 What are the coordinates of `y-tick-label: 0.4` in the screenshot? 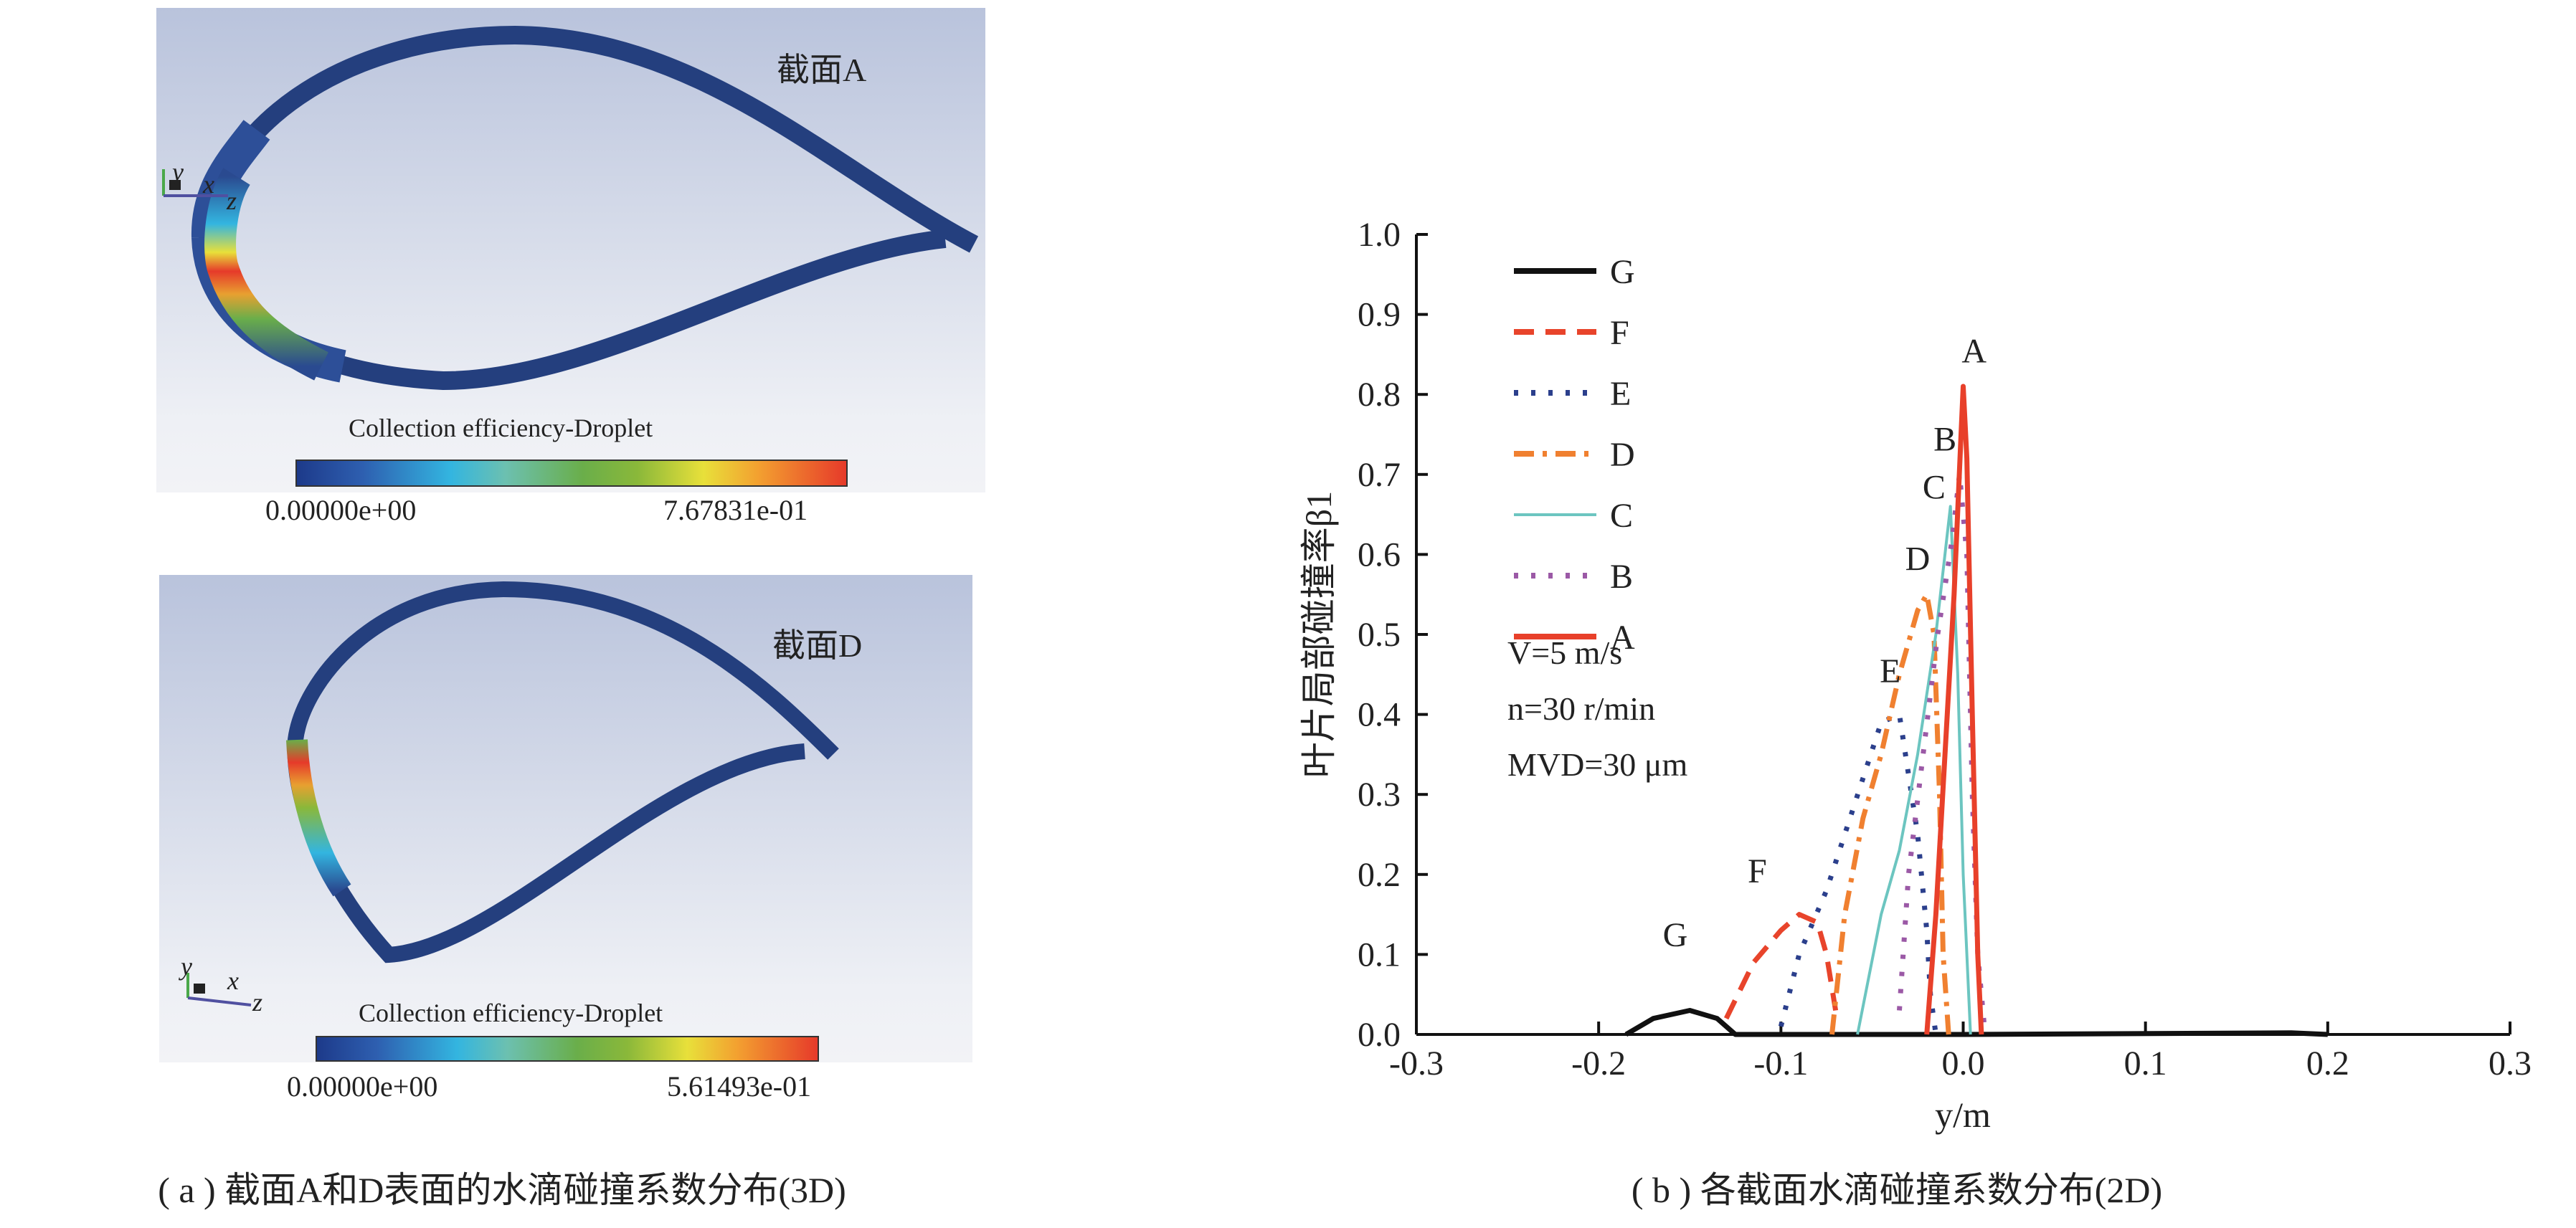 It's located at (1379, 715).